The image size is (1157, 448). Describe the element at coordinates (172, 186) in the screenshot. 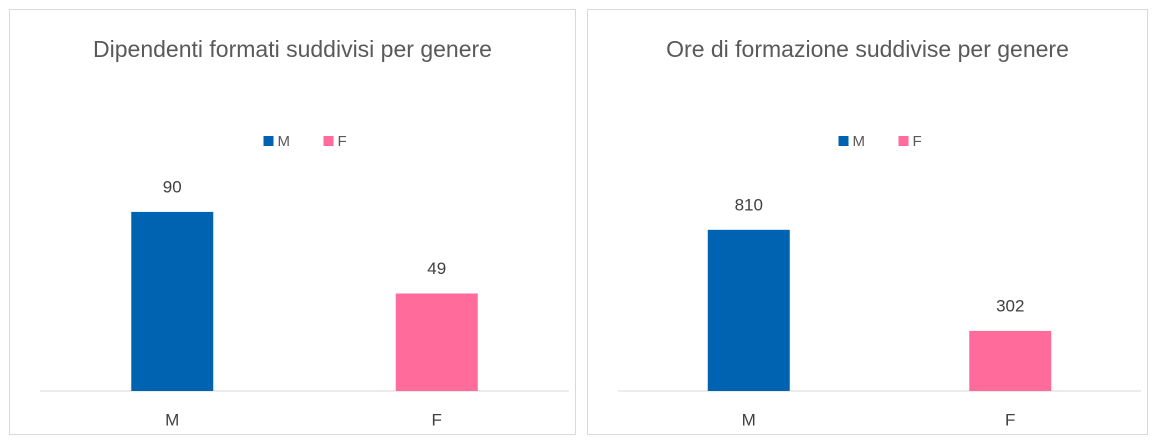

I see `data-label: 90` at that location.